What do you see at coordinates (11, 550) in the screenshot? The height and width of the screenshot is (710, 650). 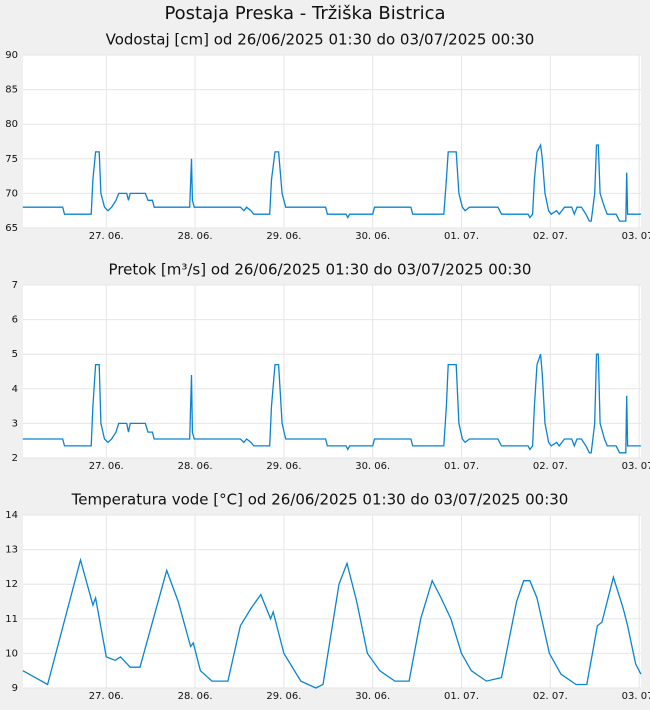 I see `y-tick-label: 13` at bounding box center [11, 550].